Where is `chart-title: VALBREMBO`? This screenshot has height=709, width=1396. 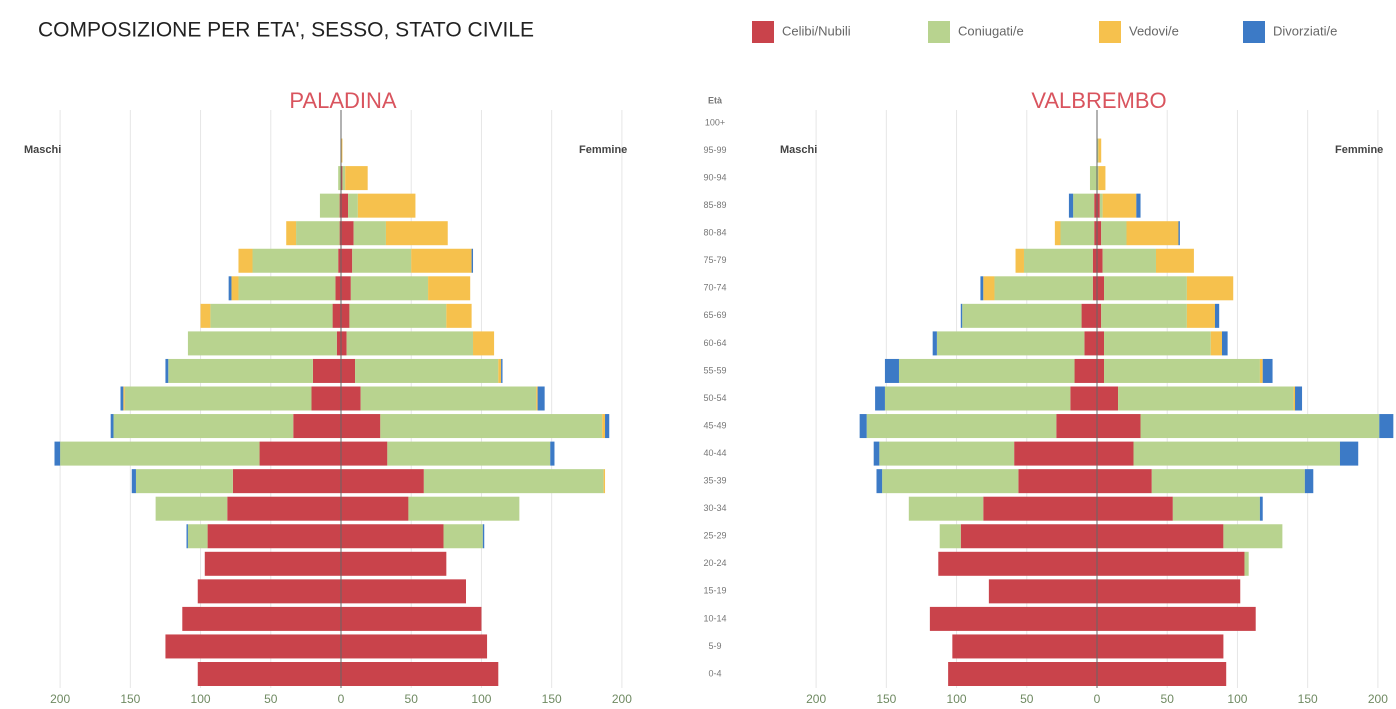
chart-title: VALBREMBO is located at coordinates (1098, 100).